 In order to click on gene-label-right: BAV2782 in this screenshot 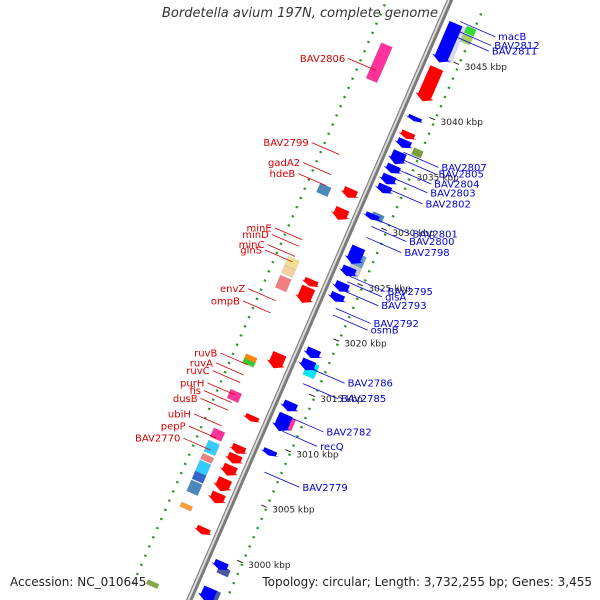, I will do `click(348, 432)`.